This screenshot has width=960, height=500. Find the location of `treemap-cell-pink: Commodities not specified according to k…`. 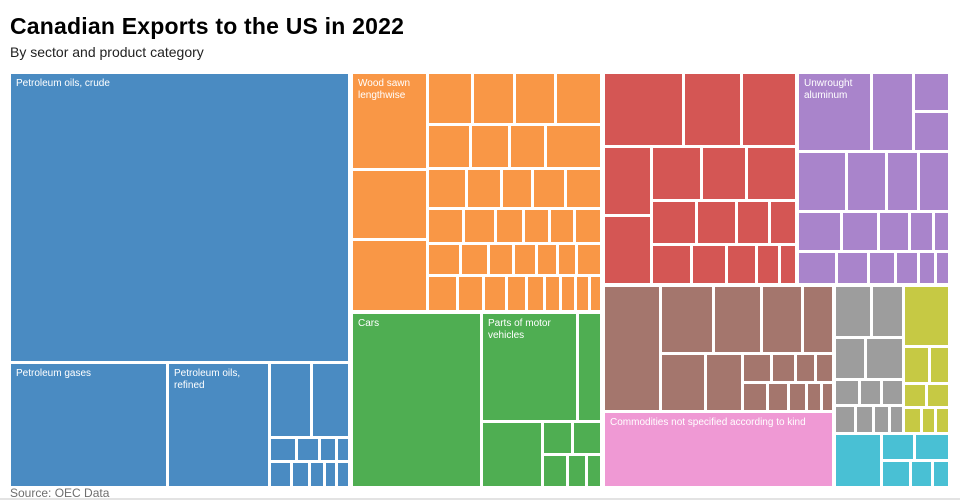

treemap-cell-pink: Commodities not specified according to k… is located at coordinates (718, 449).